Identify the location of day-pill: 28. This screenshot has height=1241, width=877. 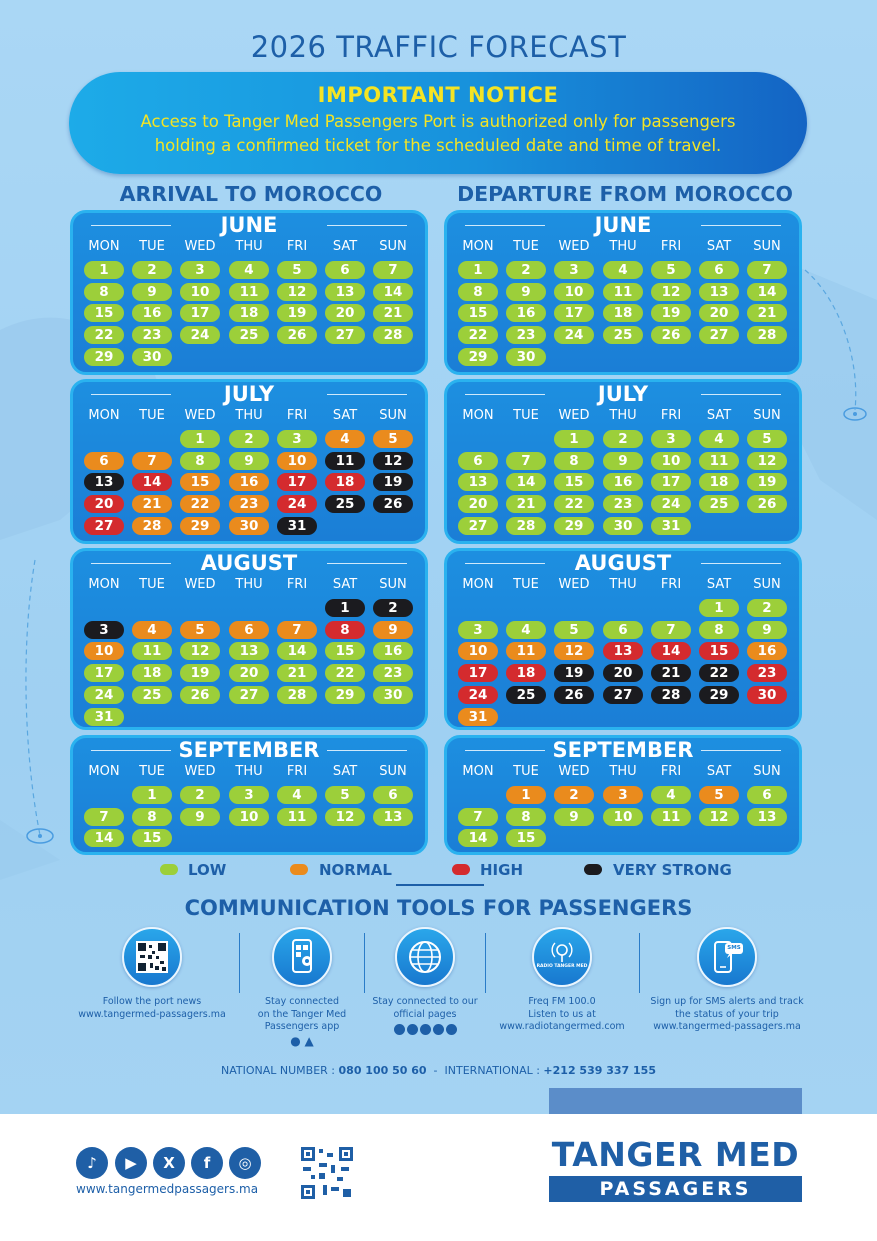
(671, 694).